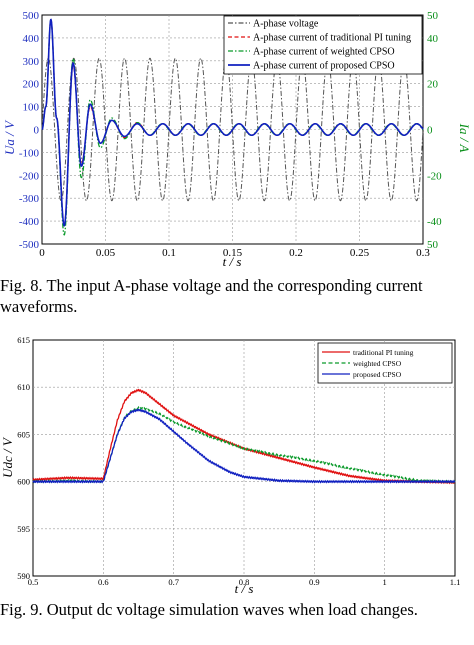  What do you see at coordinates (169, 253) in the screenshot?
I see `x-tick-label: 0.1` at bounding box center [169, 253].